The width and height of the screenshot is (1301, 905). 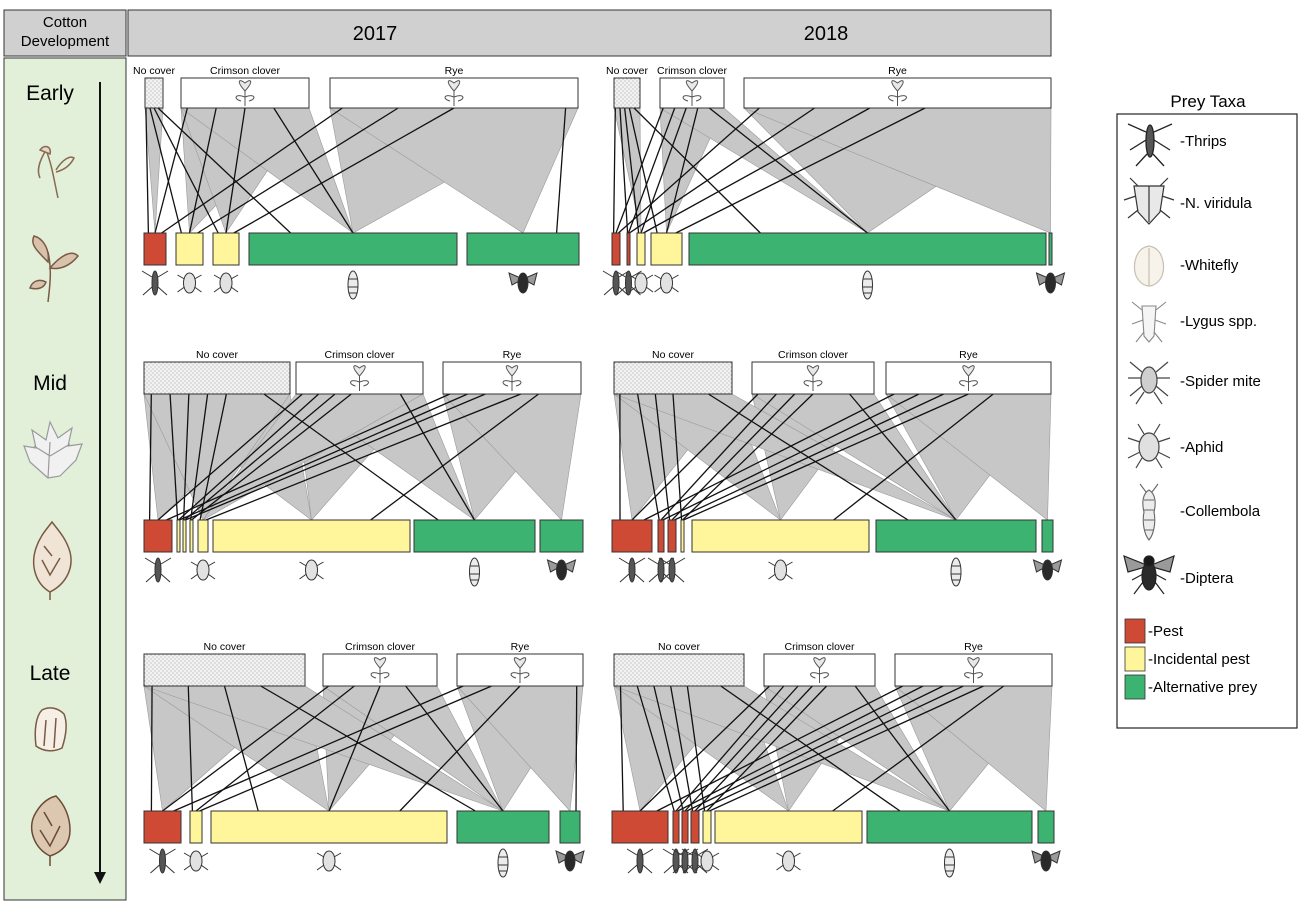 What do you see at coordinates (1220, 511) in the screenshot?
I see `legend-taxon-collembola: -Collembola` at bounding box center [1220, 511].